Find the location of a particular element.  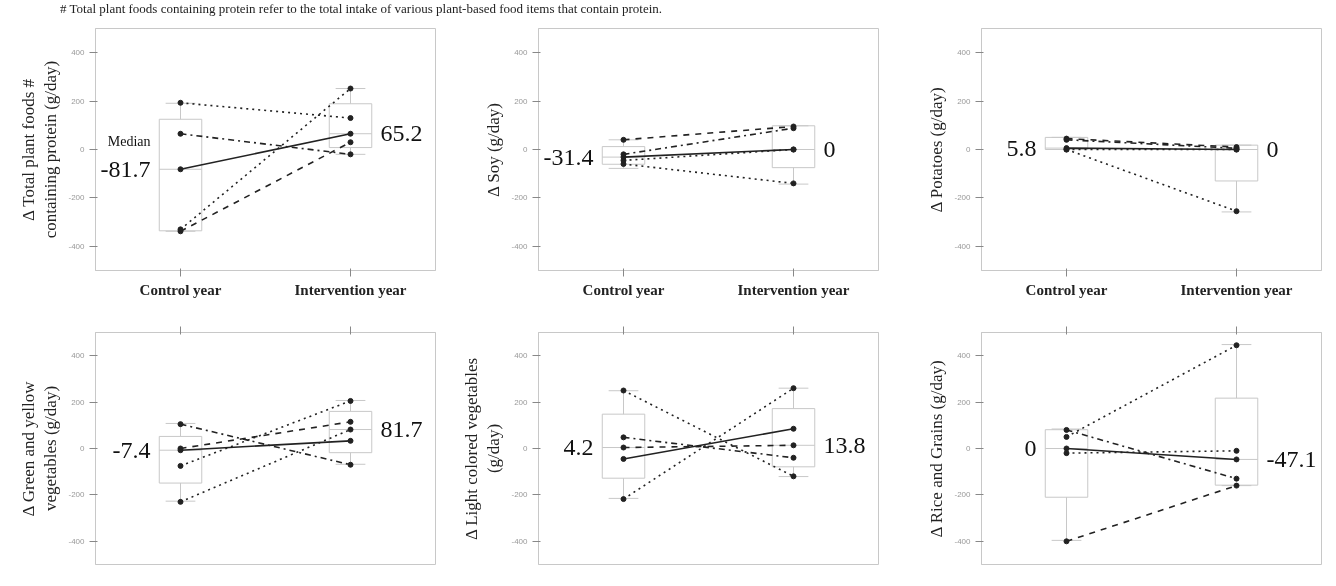

annotation: -81.7 is located at coordinates (125, 168).